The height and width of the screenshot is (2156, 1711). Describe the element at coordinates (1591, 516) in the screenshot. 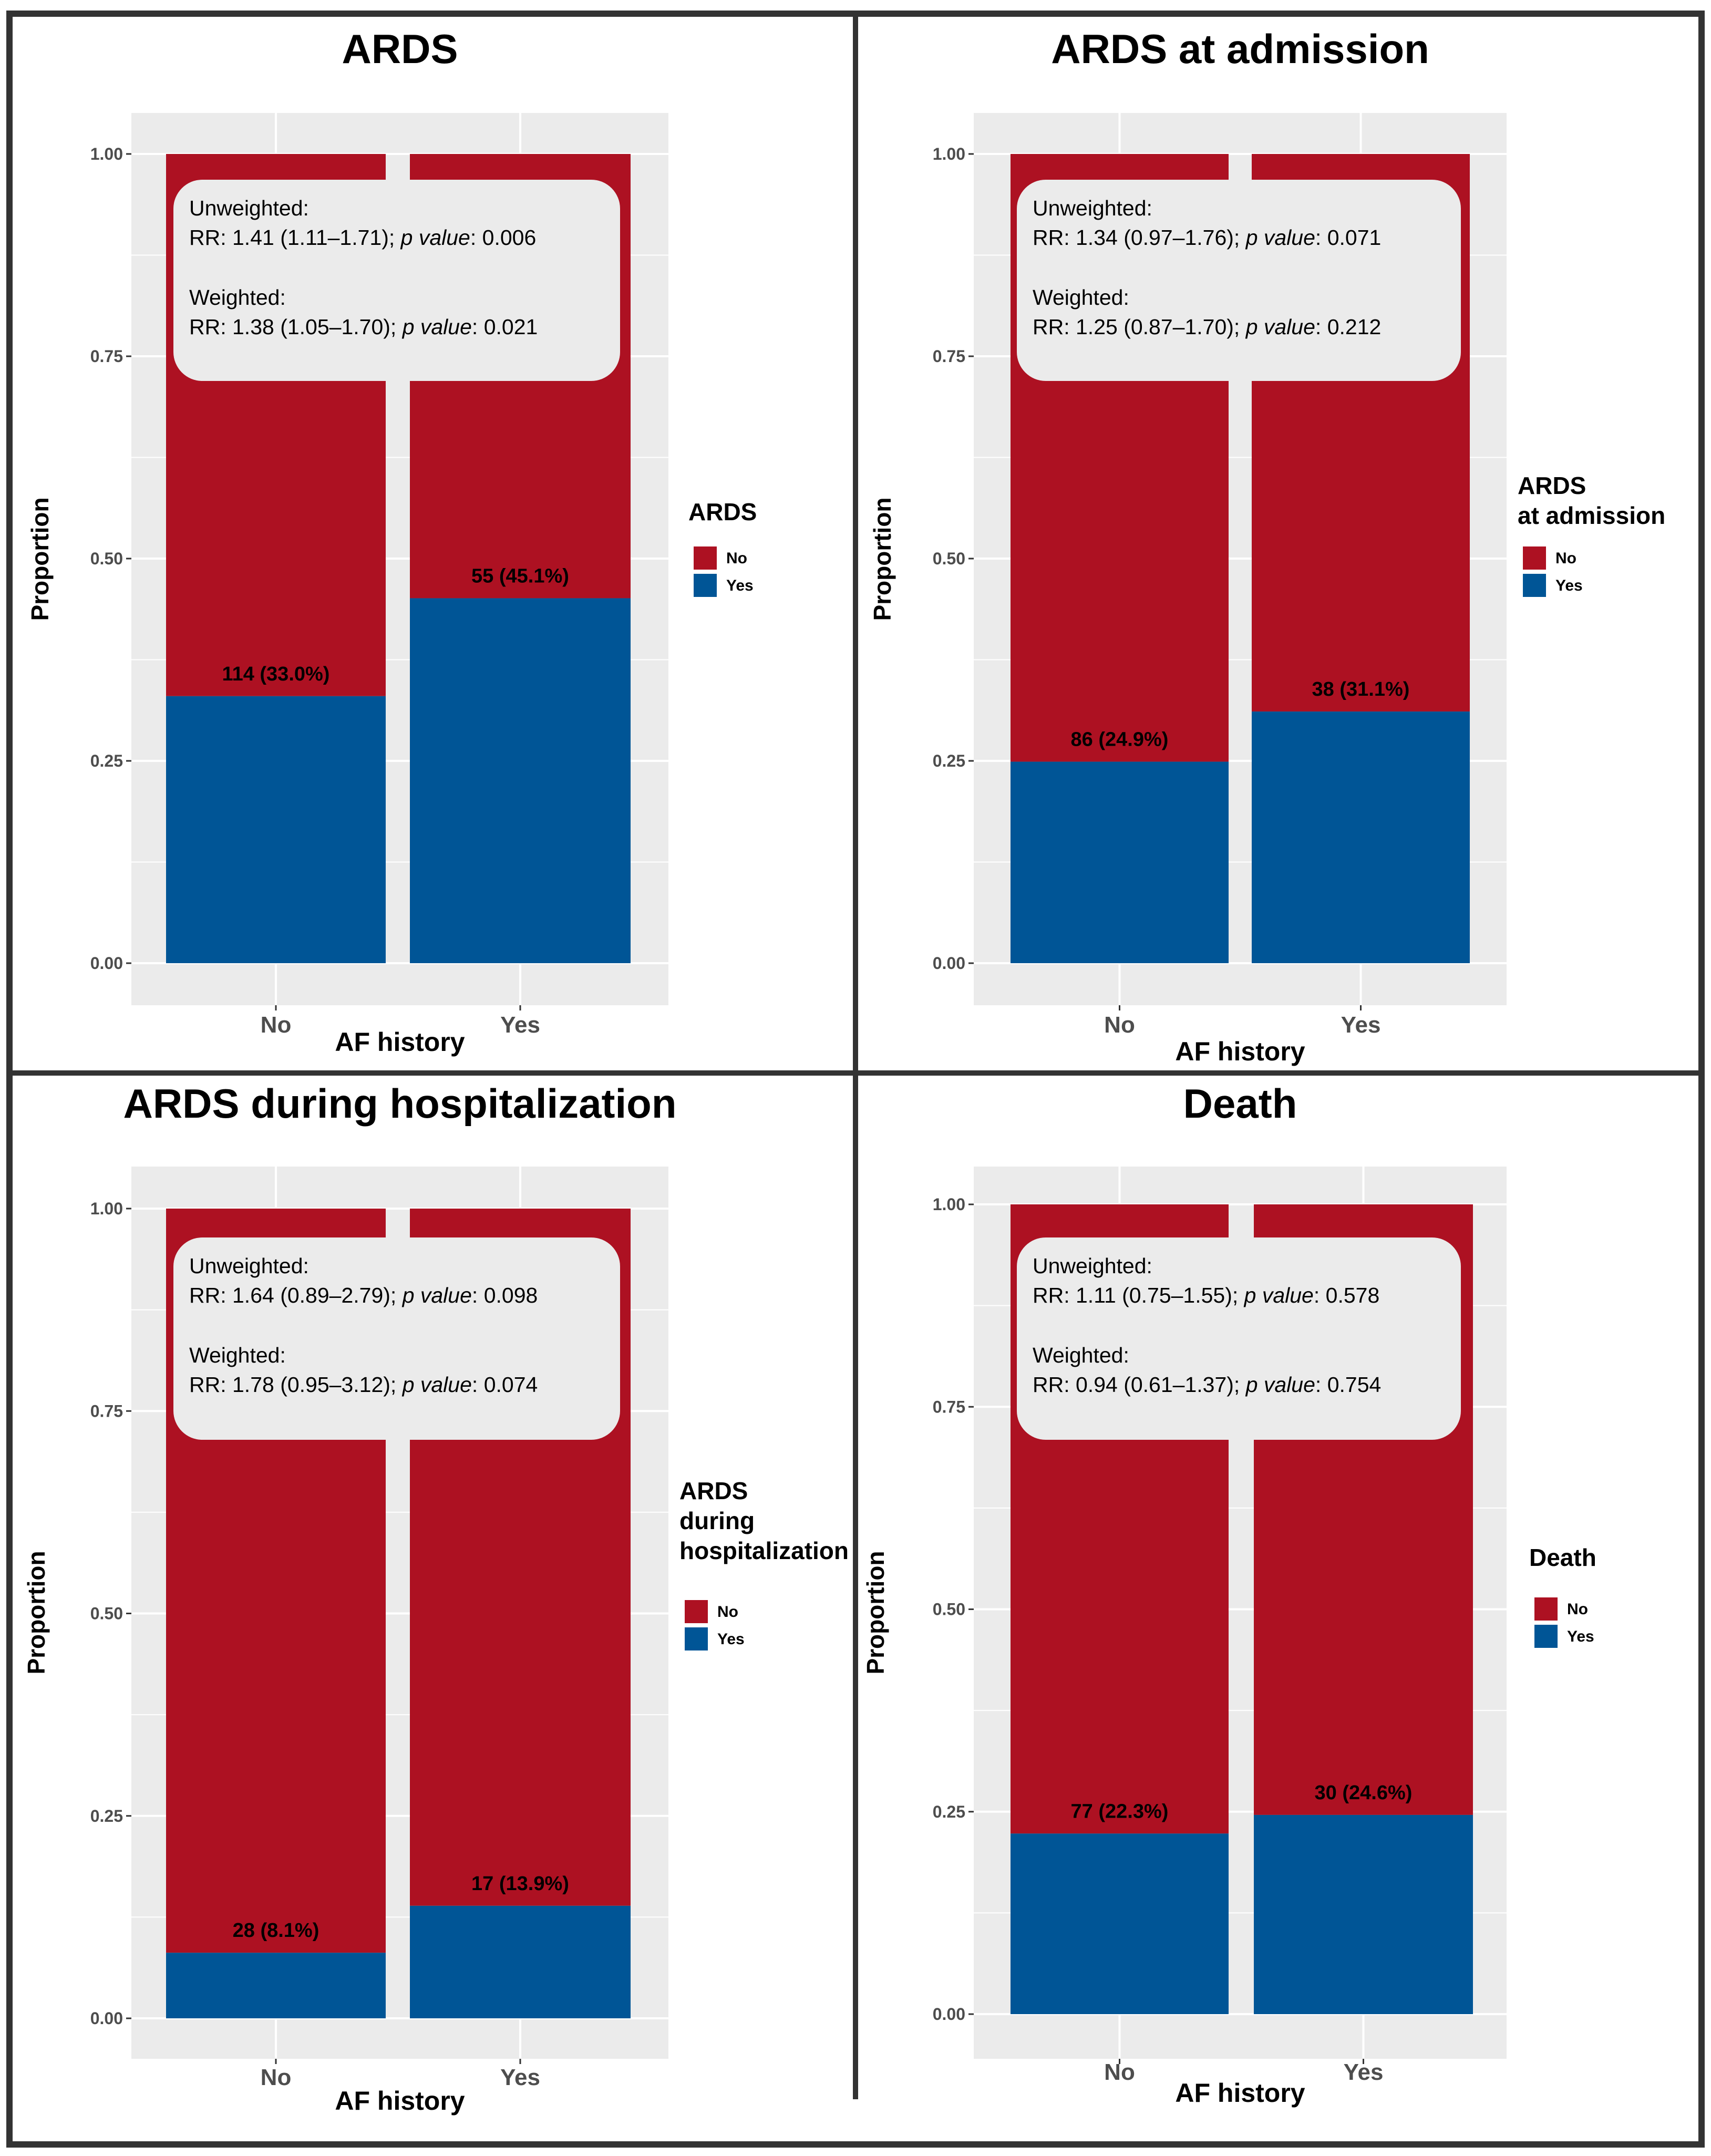

I see `legend-title: at admission` at that location.